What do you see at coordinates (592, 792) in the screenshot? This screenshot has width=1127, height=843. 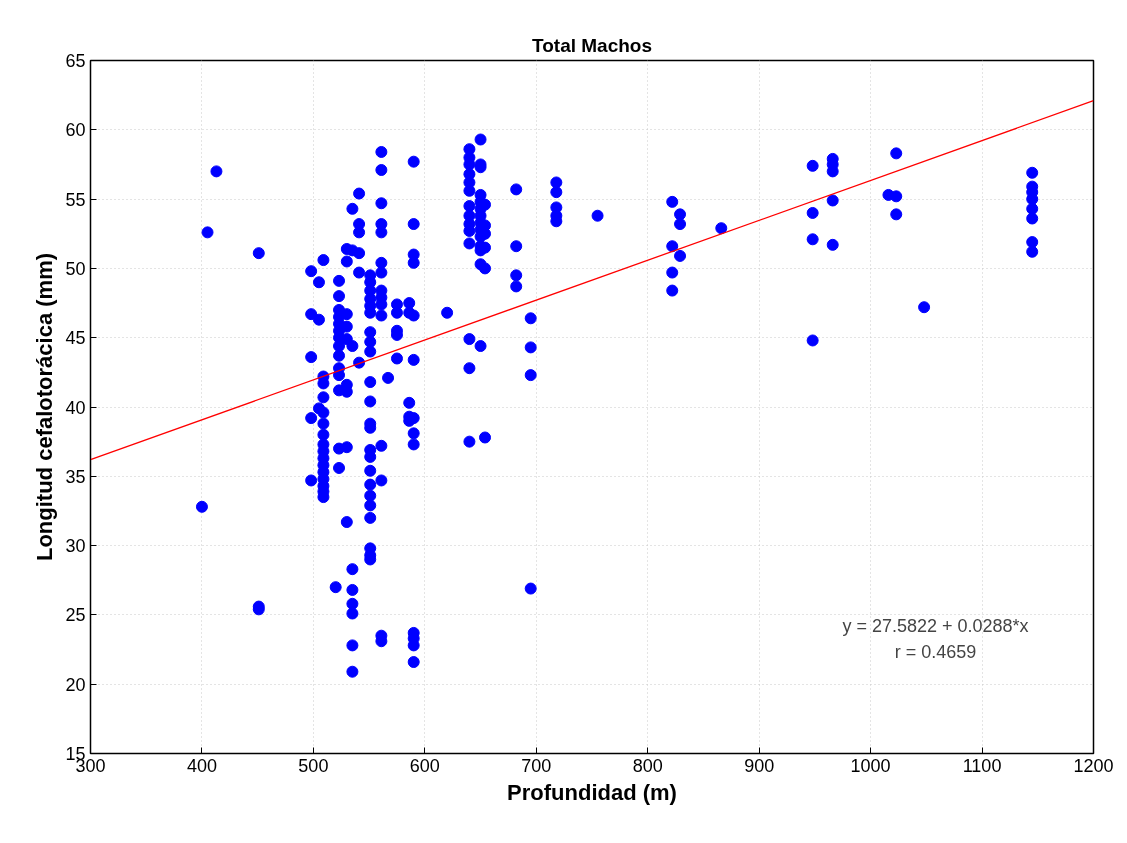 I see `x-axis-title: Profundidad (m)` at bounding box center [592, 792].